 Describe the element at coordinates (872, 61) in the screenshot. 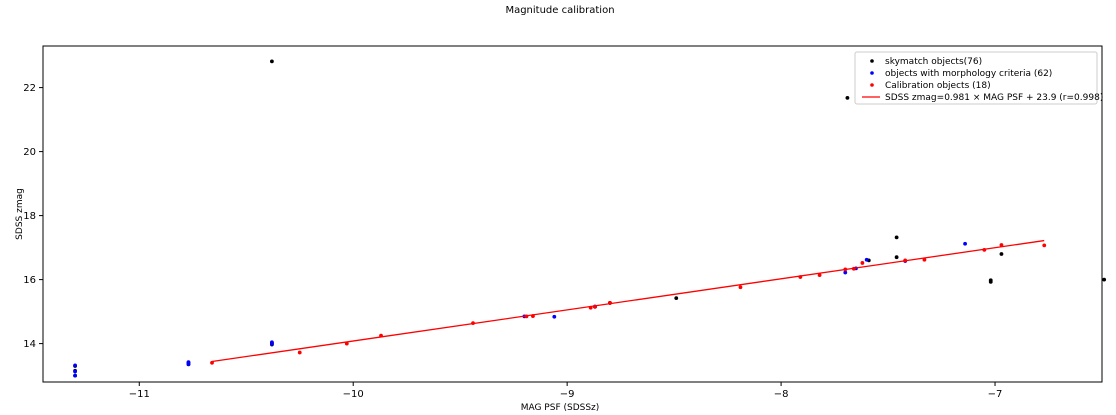

I see `legend-marker-skymatch` at that location.